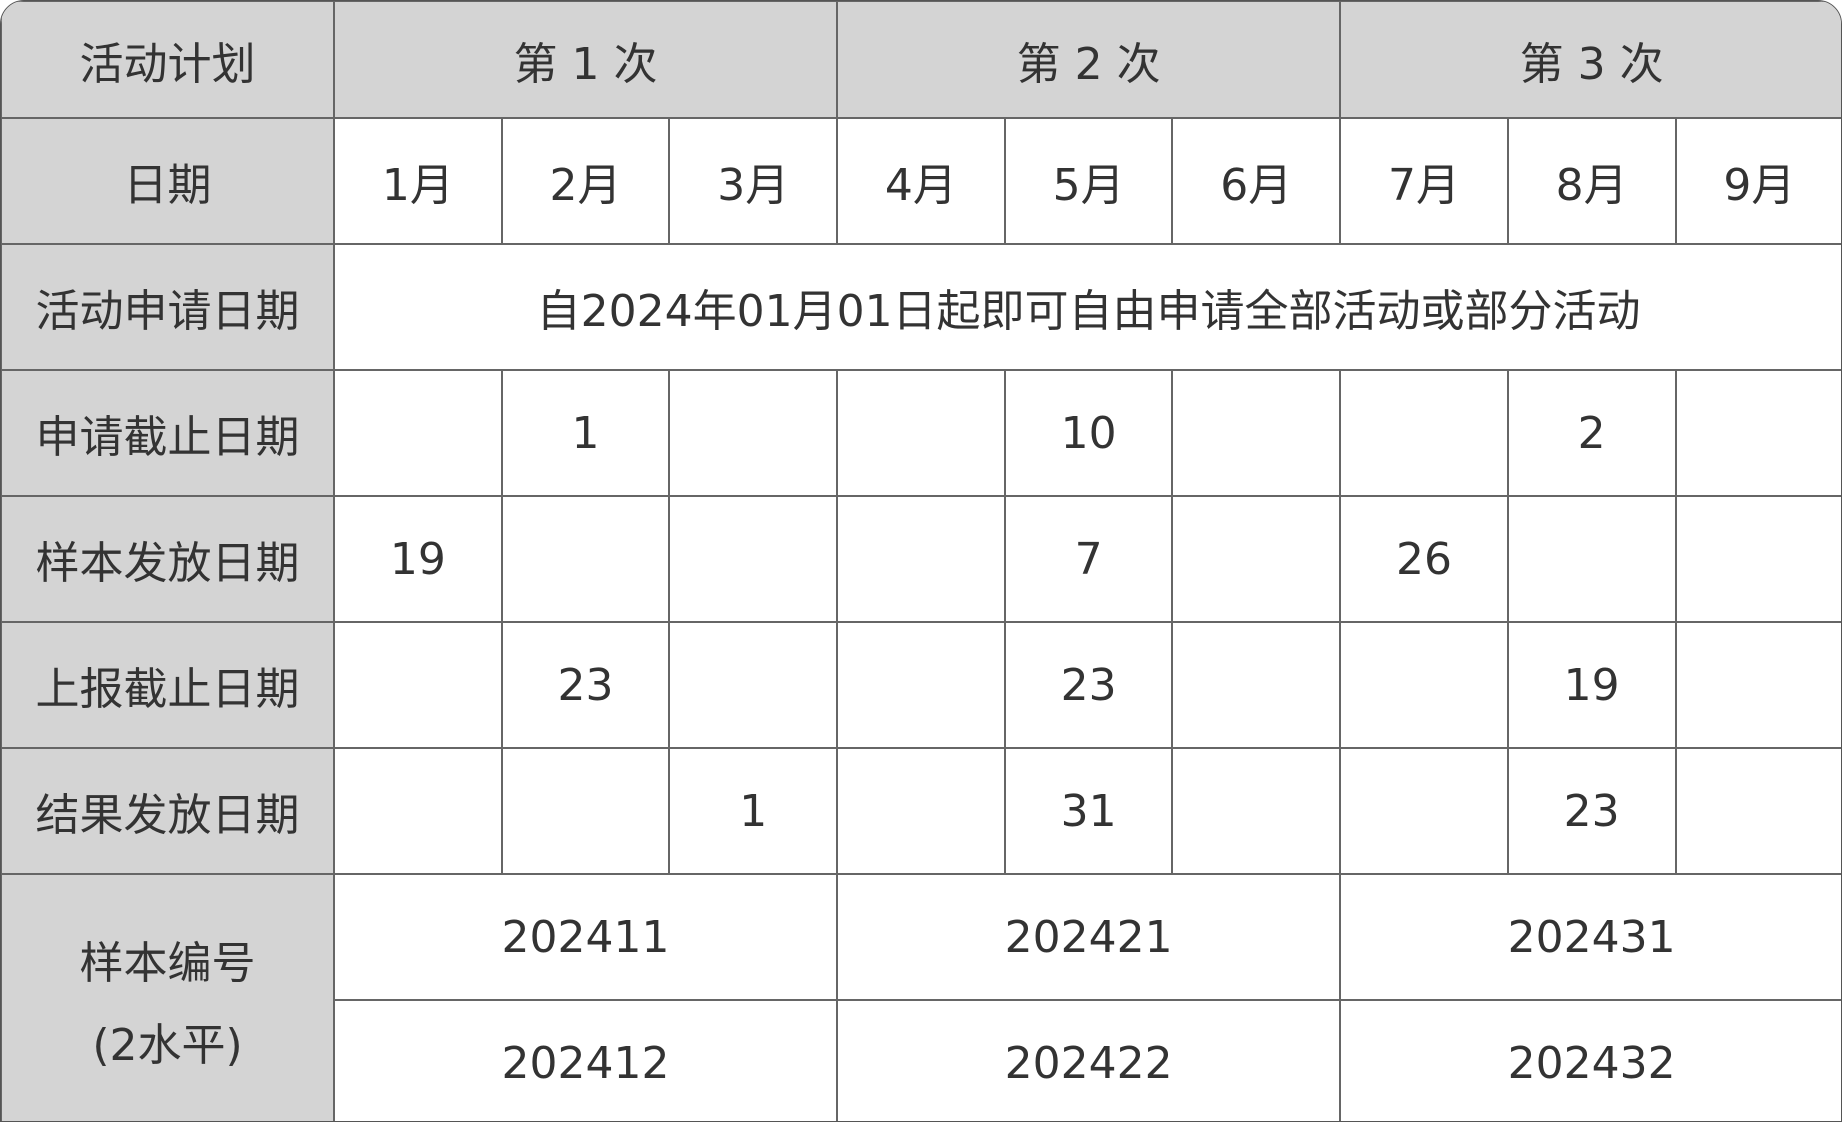  I want to click on sample-number: 202412, so click(585, 1060).